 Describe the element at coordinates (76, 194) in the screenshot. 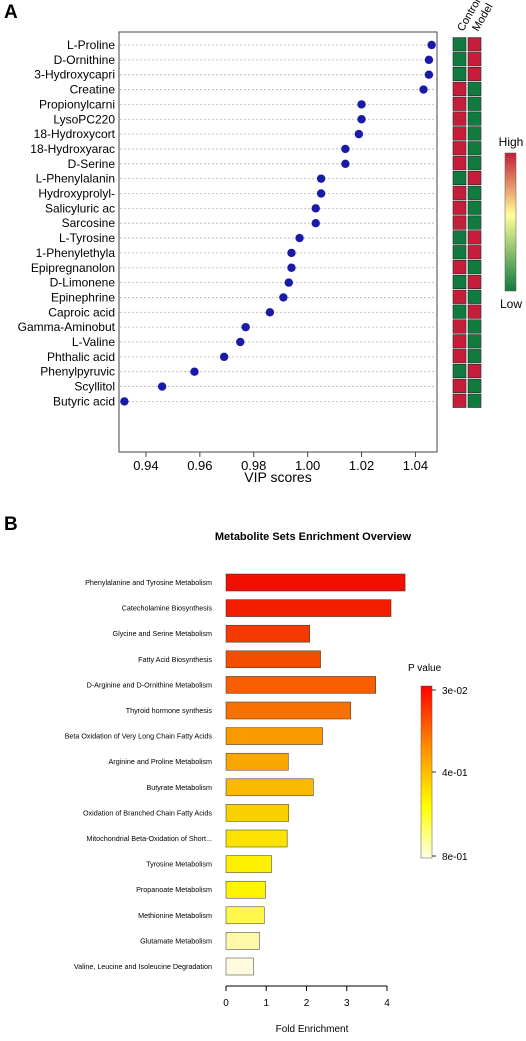

I see `dotplot-metabolite-label: Hydroxyprolyl-` at that location.